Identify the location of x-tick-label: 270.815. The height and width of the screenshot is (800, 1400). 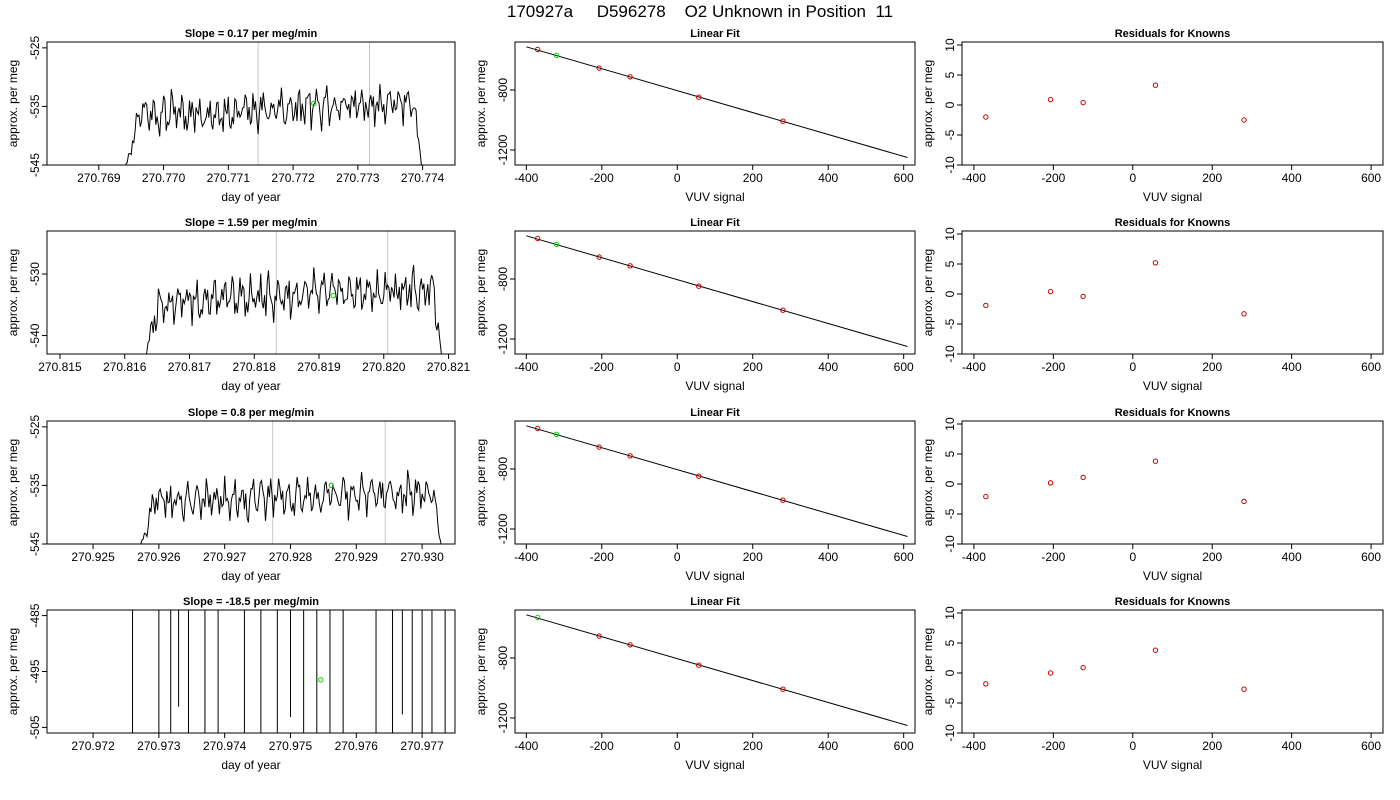
(60, 367).